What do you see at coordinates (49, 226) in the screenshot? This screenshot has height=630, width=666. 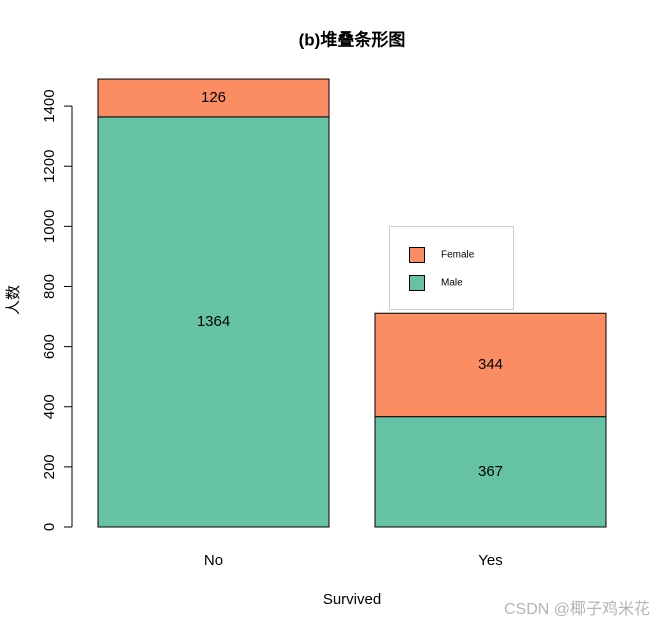 I see `y-tick-label: 1000` at bounding box center [49, 226].